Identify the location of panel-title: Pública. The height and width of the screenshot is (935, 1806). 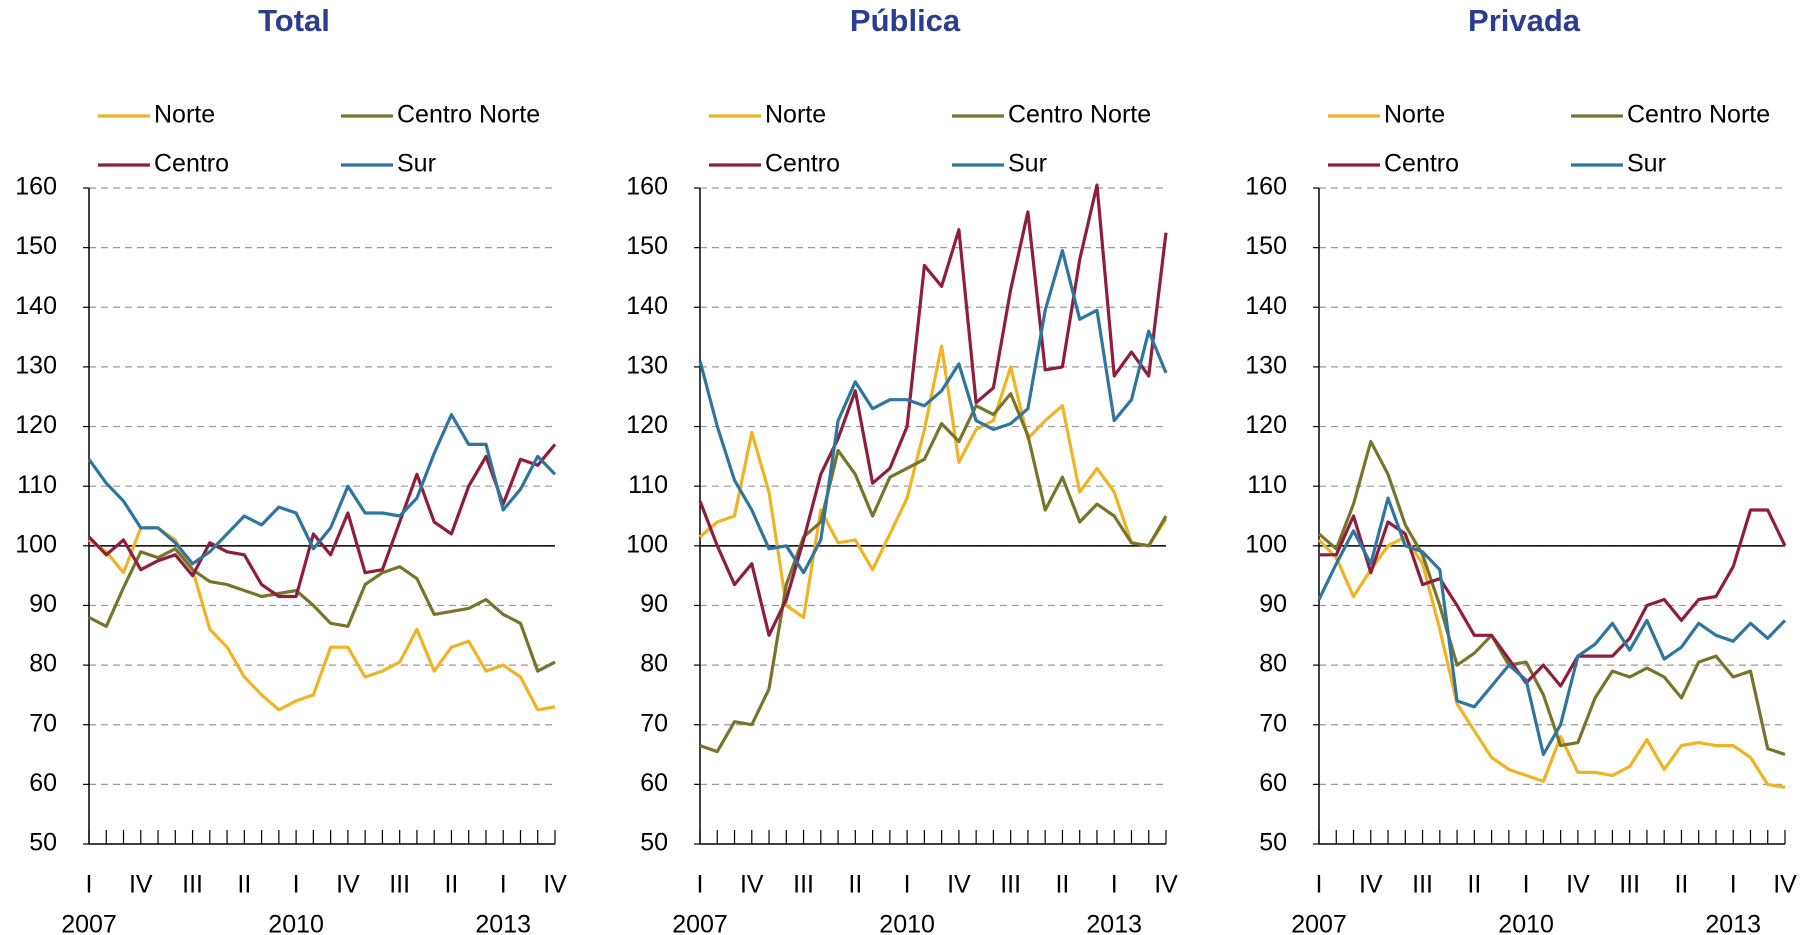
(905, 20).